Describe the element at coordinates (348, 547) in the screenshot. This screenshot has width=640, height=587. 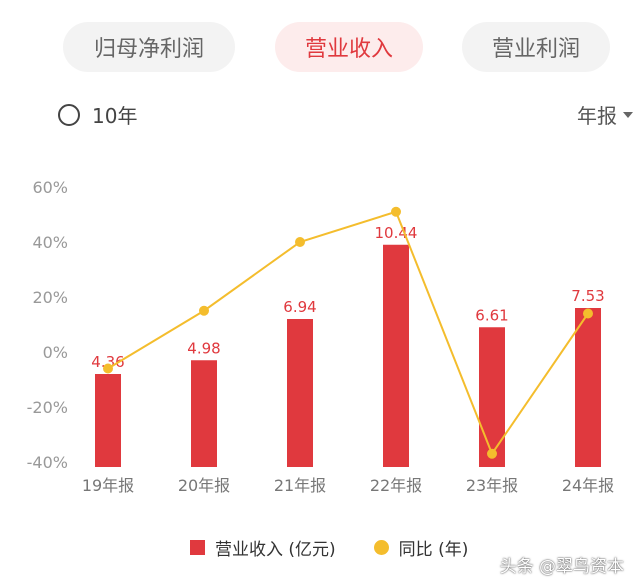
I see `legend: 营业收入 (亿元) 同比 (年)` at that location.